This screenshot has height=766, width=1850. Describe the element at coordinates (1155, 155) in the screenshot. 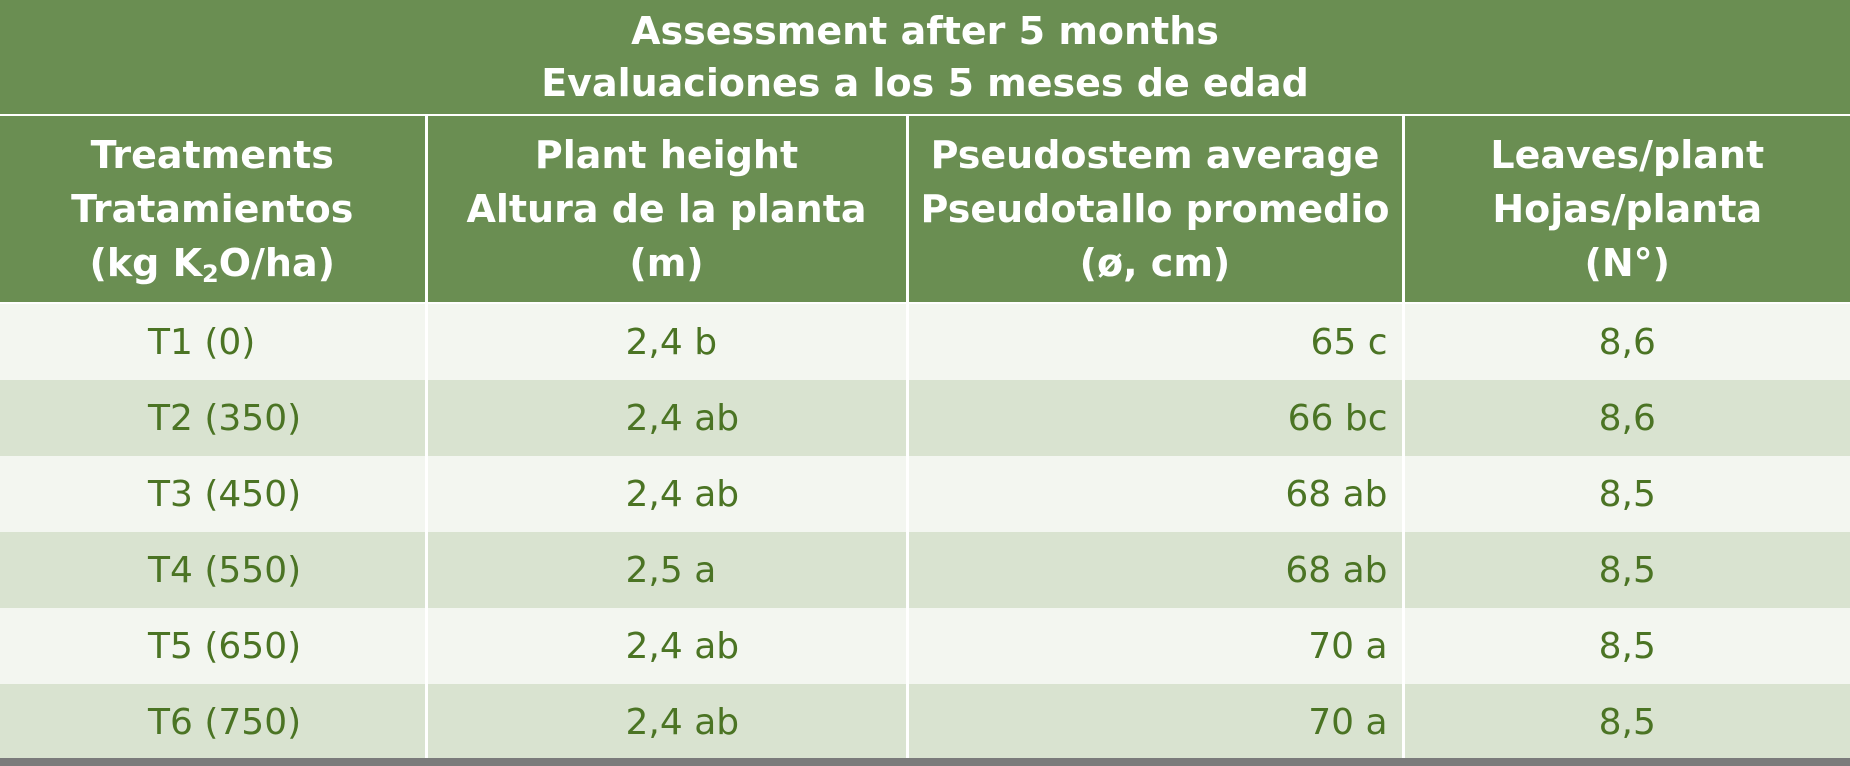

I see `header-pseudostem-en: Pseudostem average` at that location.